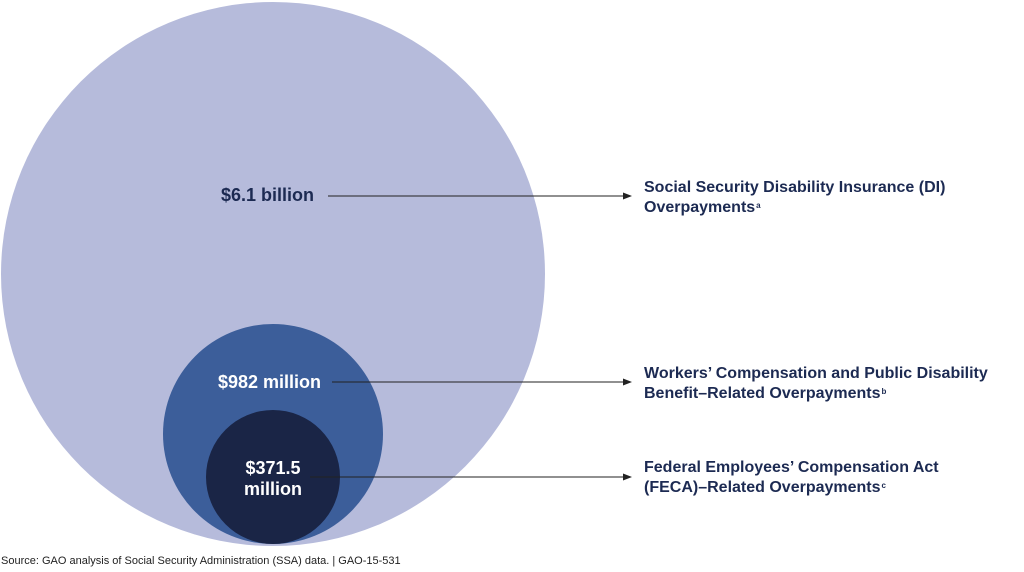 Image resolution: width=1024 pixels, height=572 pixels. Describe the element at coordinates (273, 489) in the screenshot. I see `feca-value-line2: million` at that location.